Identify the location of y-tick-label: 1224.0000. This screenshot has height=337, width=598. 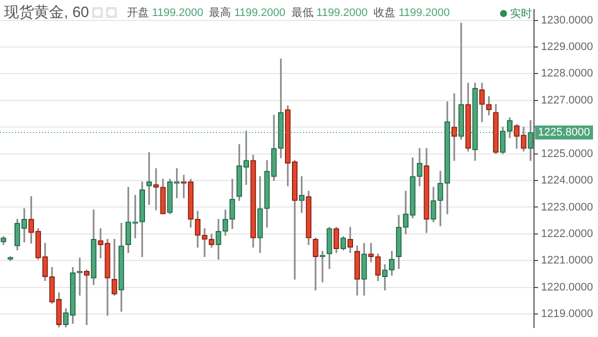
(567, 180).